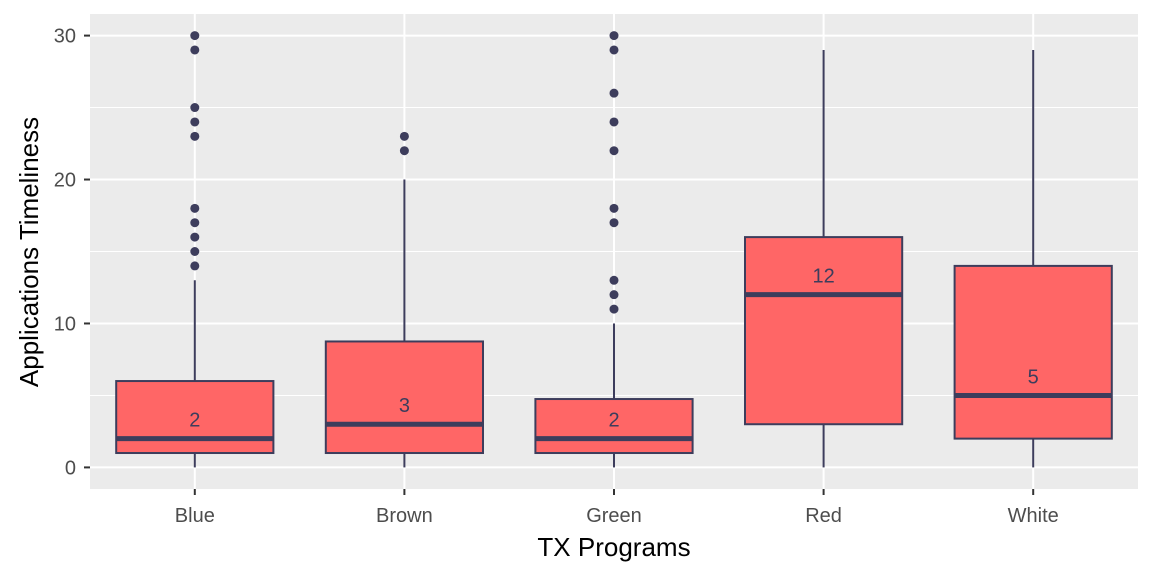 The height and width of the screenshot is (576, 1152). Describe the element at coordinates (1033, 377) in the screenshot. I see `median-label: 5` at that location.